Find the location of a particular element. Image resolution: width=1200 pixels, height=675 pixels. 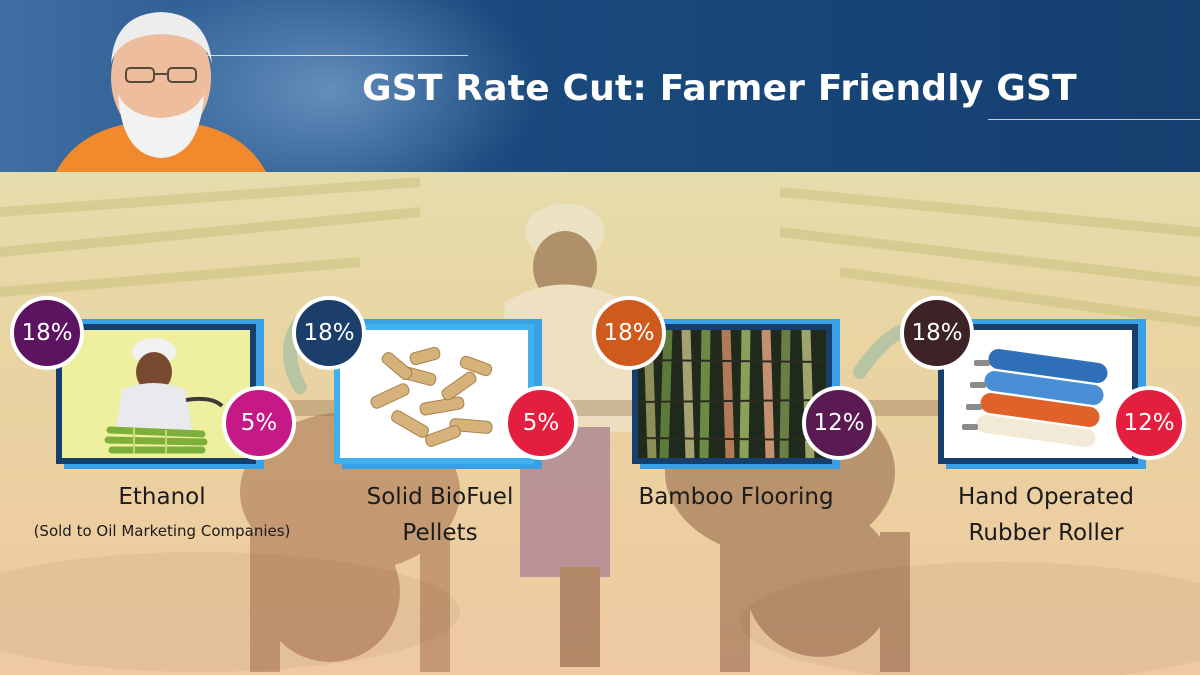

product-card-bamboo-flooring is located at coordinates (736, 394).